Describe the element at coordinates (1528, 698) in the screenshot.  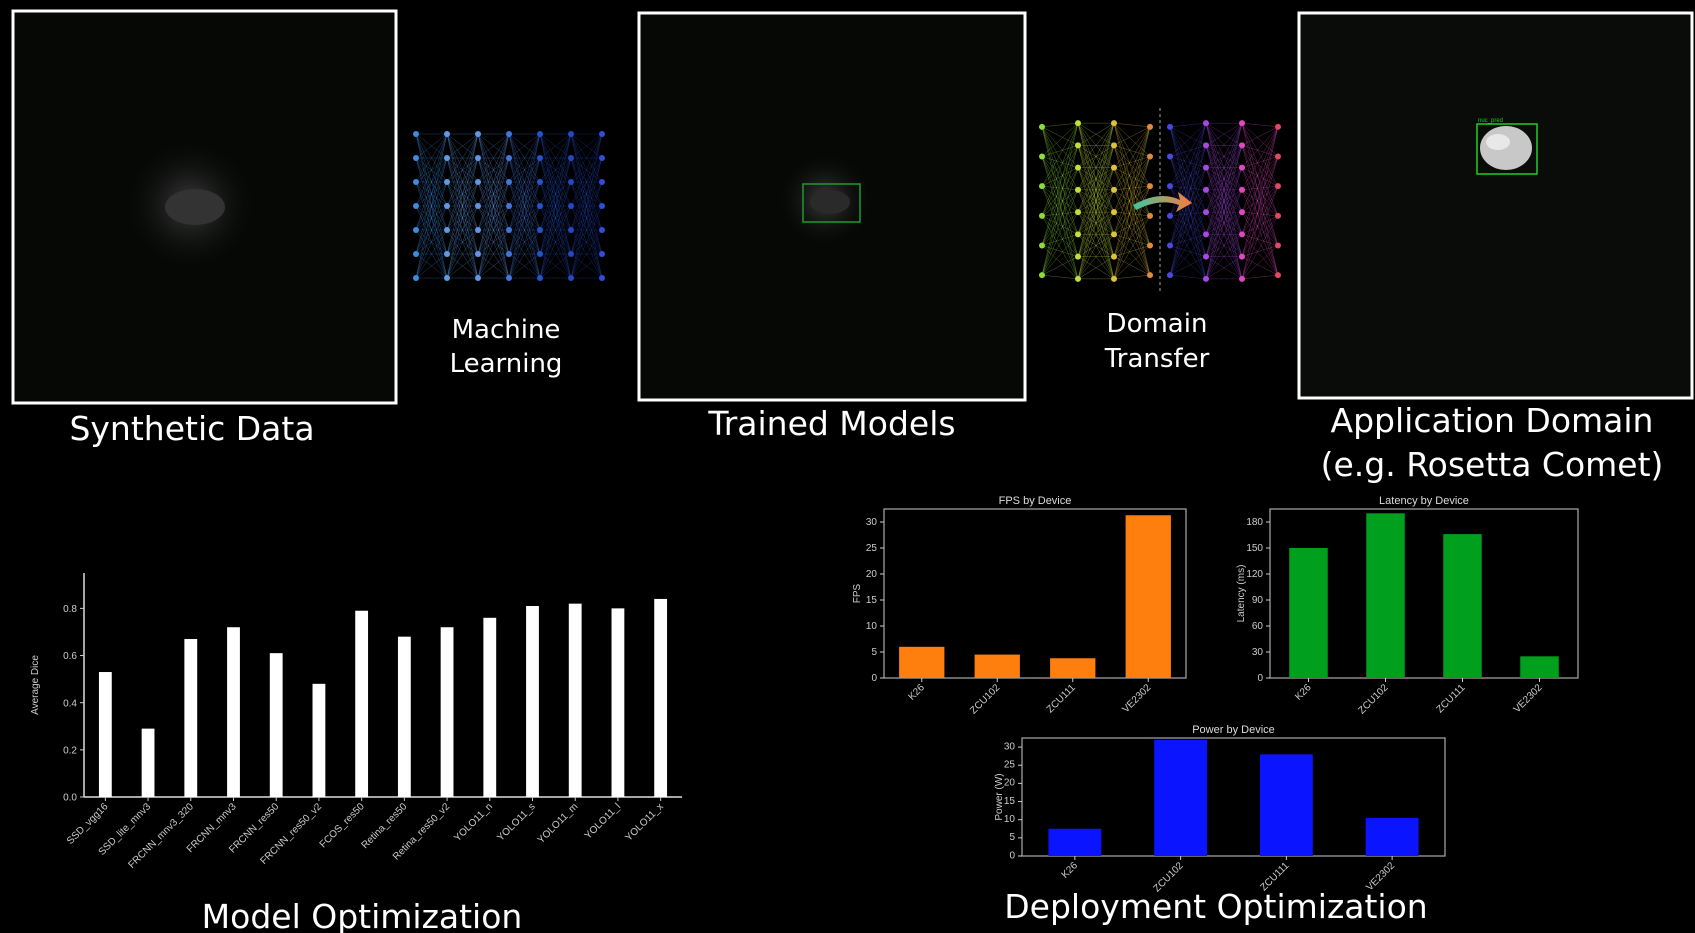
I see `x-tick-label: VE2302` at that location.